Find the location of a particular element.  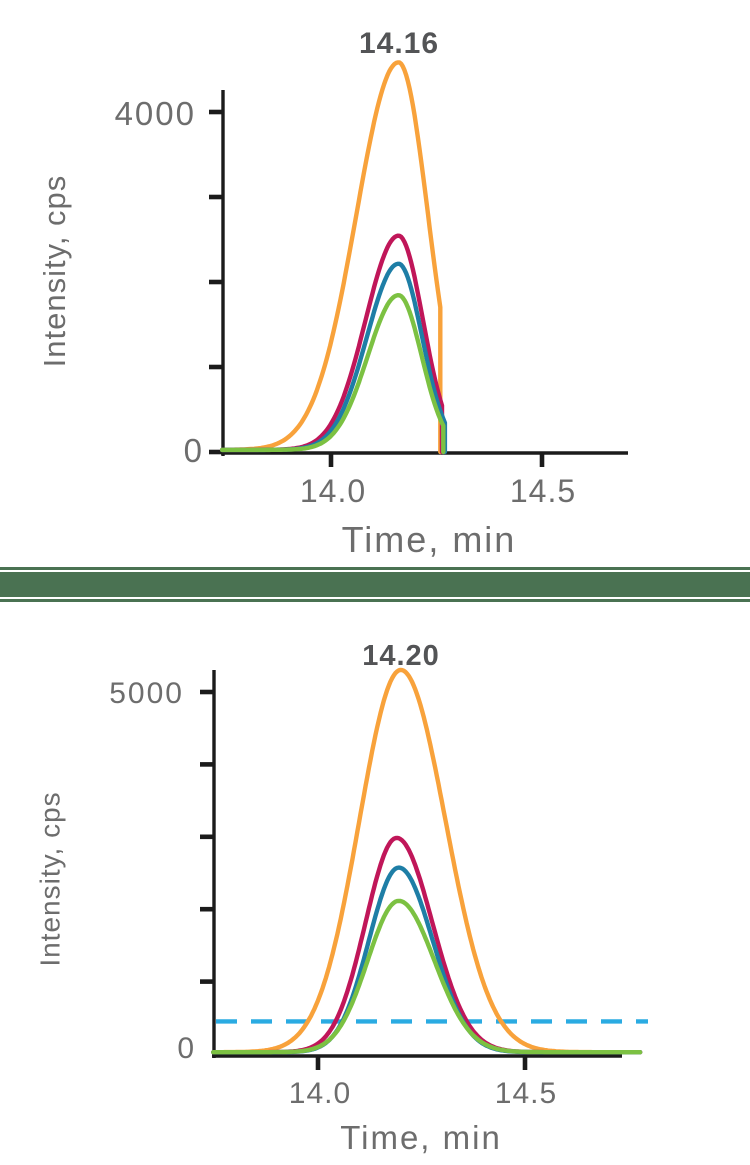

top-xtick-label-14.0: 14.0 is located at coordinates (333, 491).